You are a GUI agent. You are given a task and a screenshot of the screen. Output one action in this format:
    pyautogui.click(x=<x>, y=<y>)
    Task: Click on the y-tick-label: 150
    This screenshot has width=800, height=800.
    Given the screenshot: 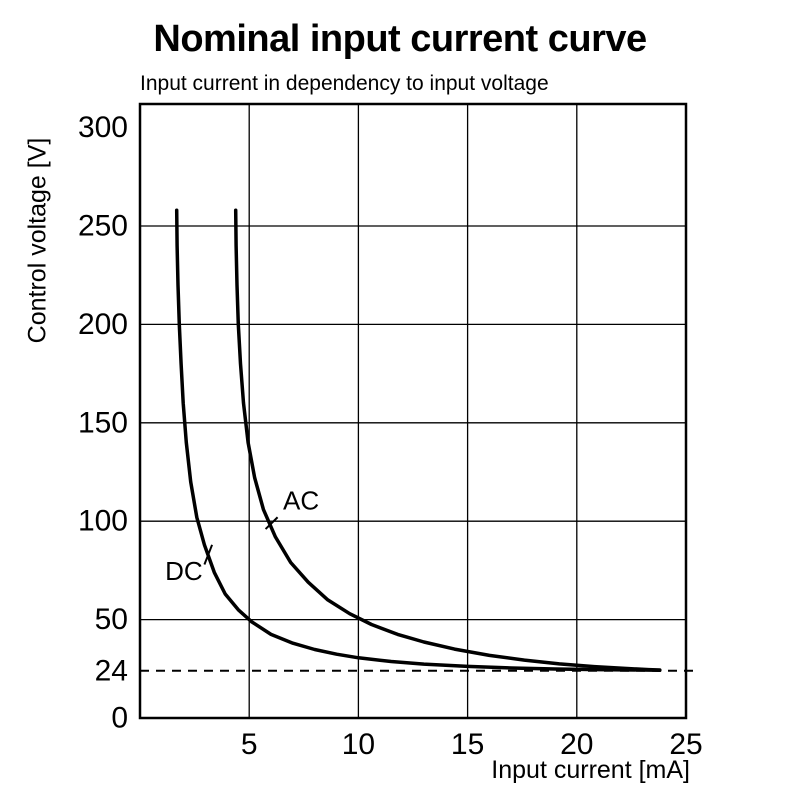 What is the action you would take?
    pyautogui.click(x=103, y=422)
    